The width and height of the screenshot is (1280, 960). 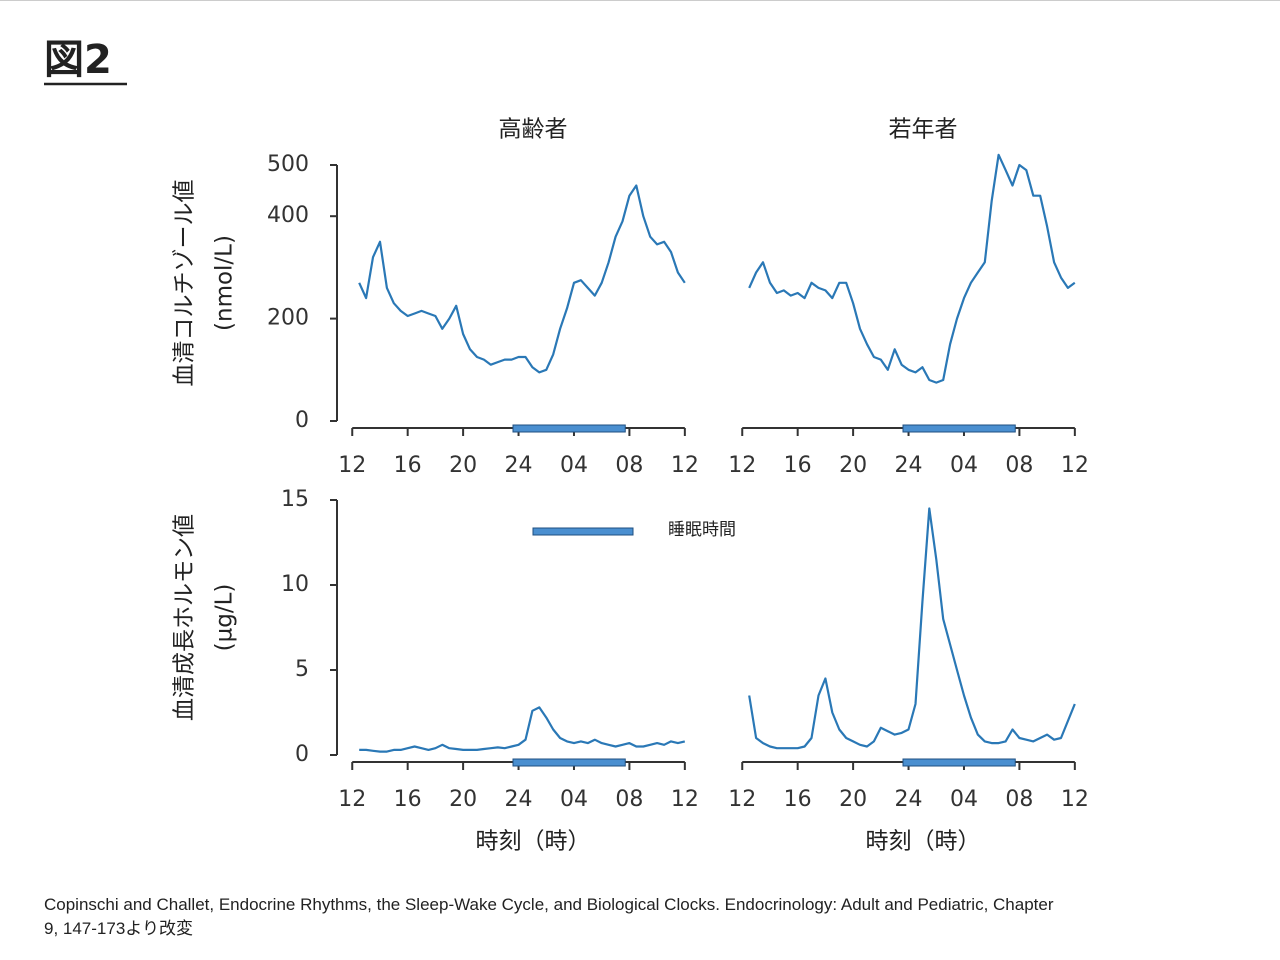 What do you see at coordinates (225, 283) in the screenshot?
I see `y-axis-label: (nmol/L)` at bounding box center [225, 283].